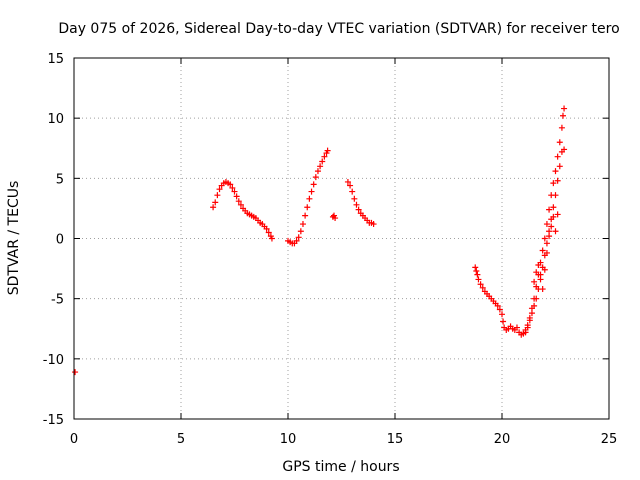 The image size is (640, 480). I want to click on y-tick-label: 10, so click(55, 119).